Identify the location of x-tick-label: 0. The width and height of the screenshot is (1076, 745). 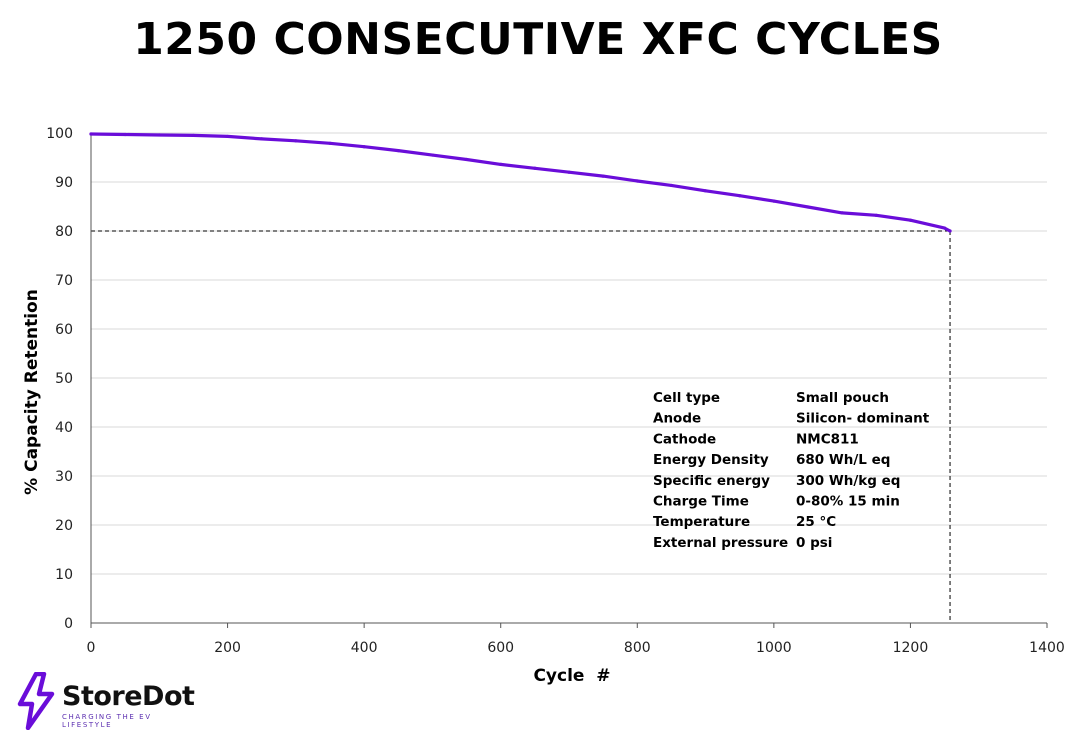
(91, 648).